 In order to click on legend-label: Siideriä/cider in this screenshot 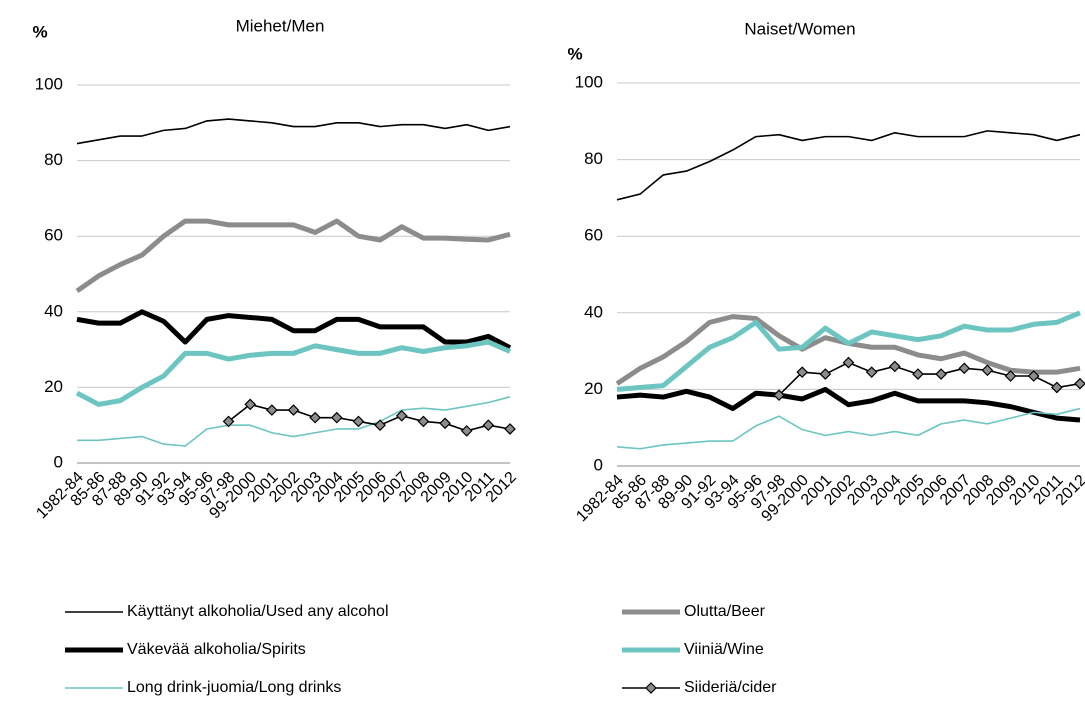, I will do `click(730, 687)`.